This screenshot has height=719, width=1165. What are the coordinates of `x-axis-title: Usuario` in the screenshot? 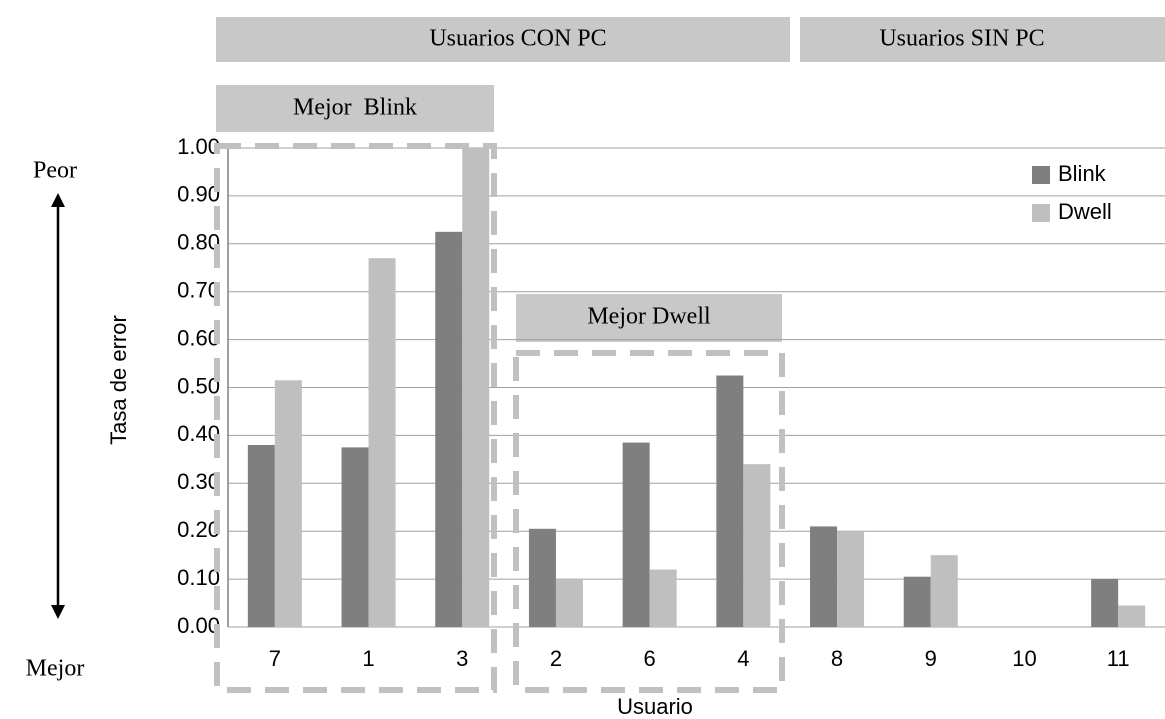 It's located at (655, 706).